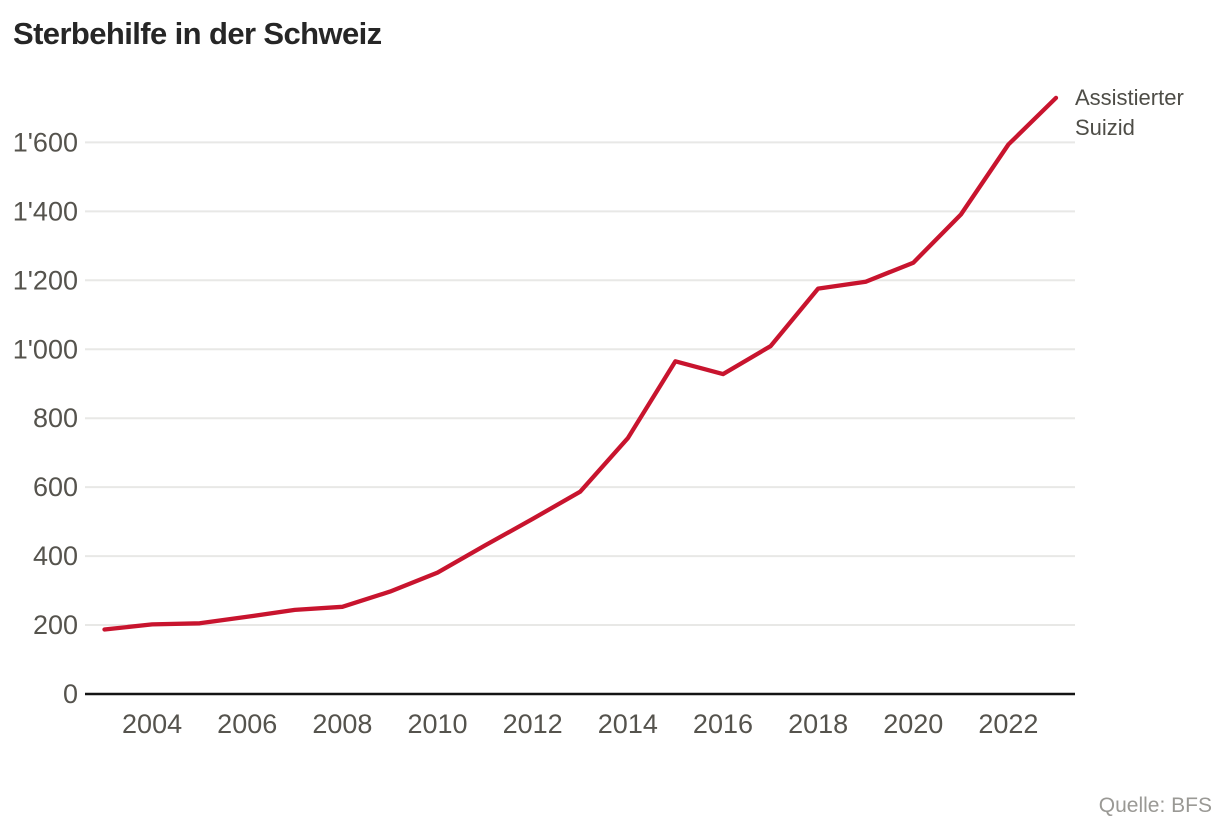 This screenshot has height=832, width=1220. Describe the element at coordinates (1155, 805) in the screenshot. I see `source-note: Quelle: BFS` at that location.